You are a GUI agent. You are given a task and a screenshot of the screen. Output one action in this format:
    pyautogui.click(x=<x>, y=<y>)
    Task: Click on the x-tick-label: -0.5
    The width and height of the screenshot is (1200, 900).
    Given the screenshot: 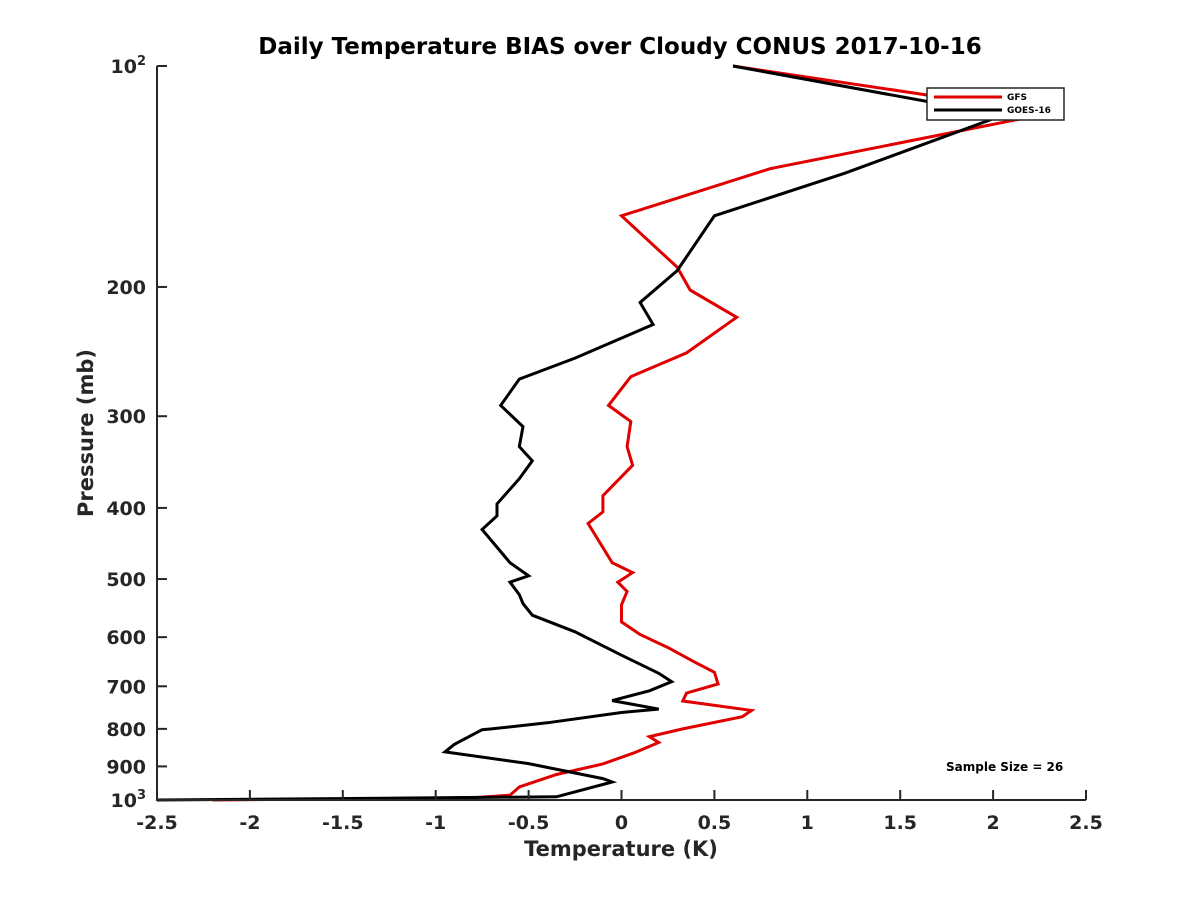 What is the action you would take?
    pyautogui.click(x=529, y=823)
    